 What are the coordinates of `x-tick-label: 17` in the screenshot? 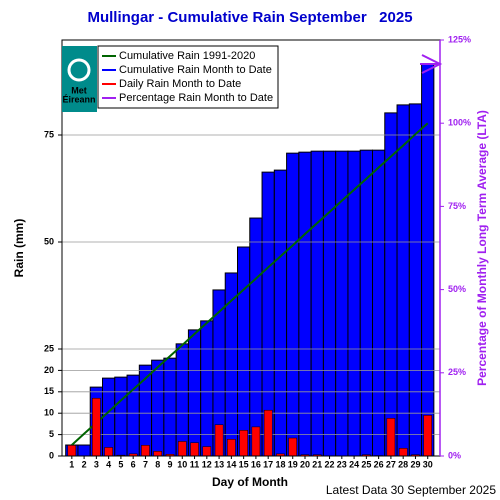 It's located at (268, 464).